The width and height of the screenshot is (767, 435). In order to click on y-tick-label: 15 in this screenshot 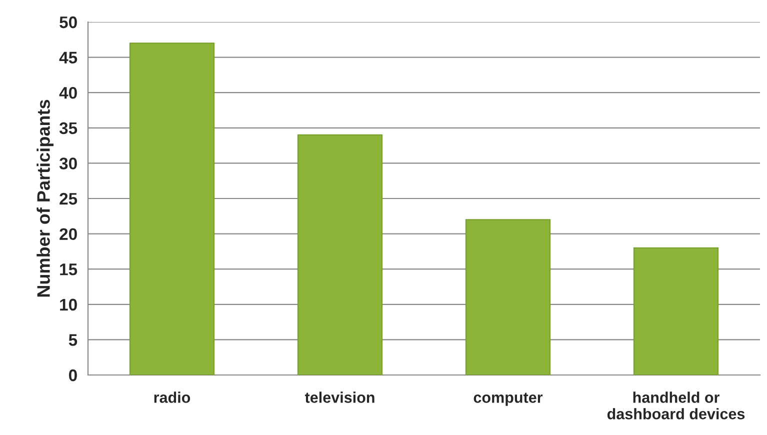, I will do `click(69, 270)`.